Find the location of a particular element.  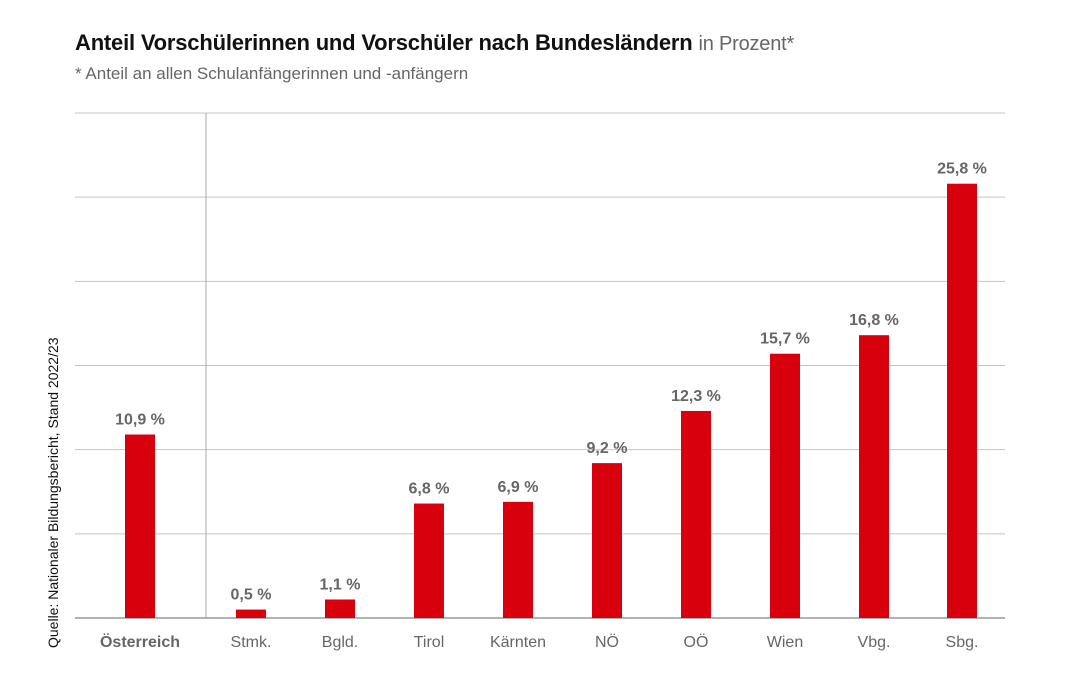

data-label: 1,1 % is located at coordinates (340, 584).